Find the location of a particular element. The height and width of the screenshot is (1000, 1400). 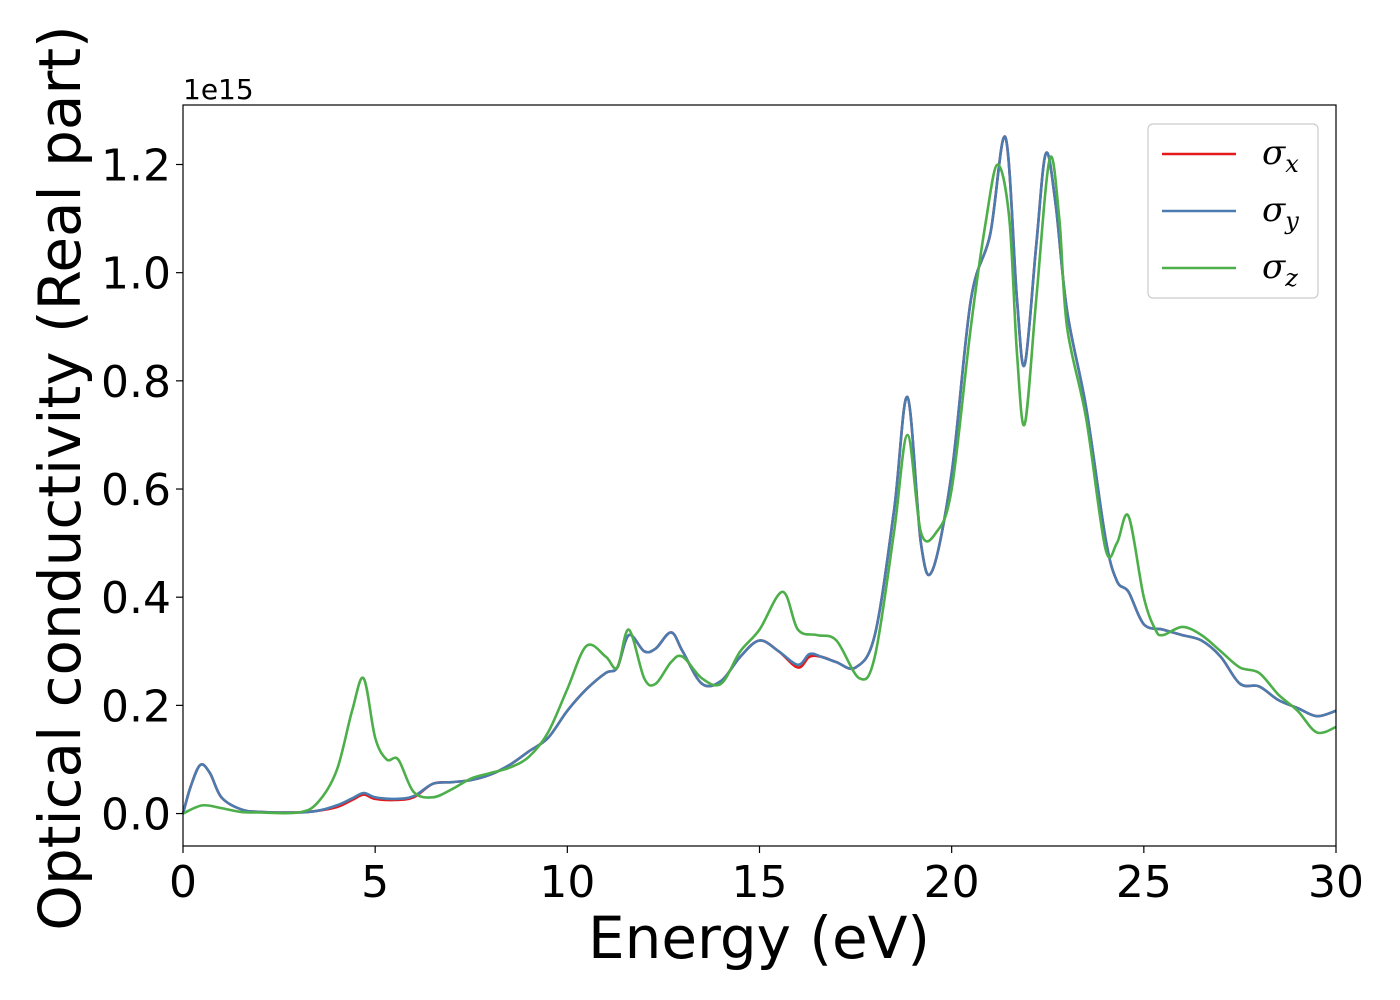

y-tick-label: 1.0 is located at coordinates (136, 274).